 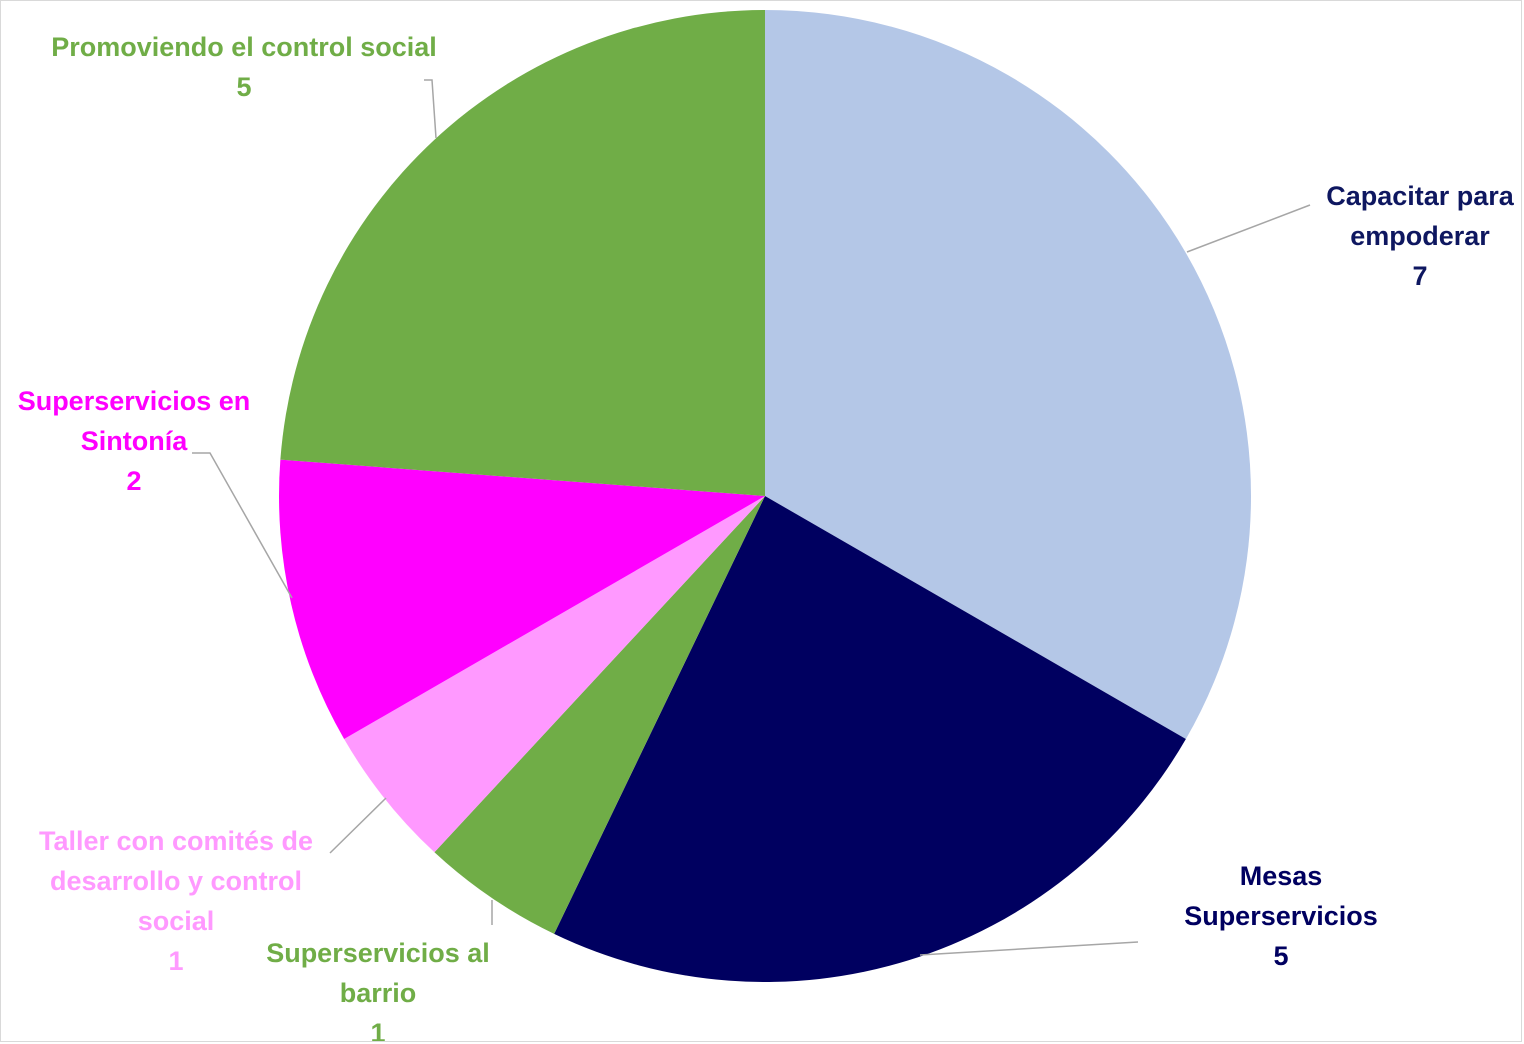 What do you see at coordinates (378, 953) in the screenshot?
I see `slice-name-line: Superservicios al` at bounding box center [378, 953].